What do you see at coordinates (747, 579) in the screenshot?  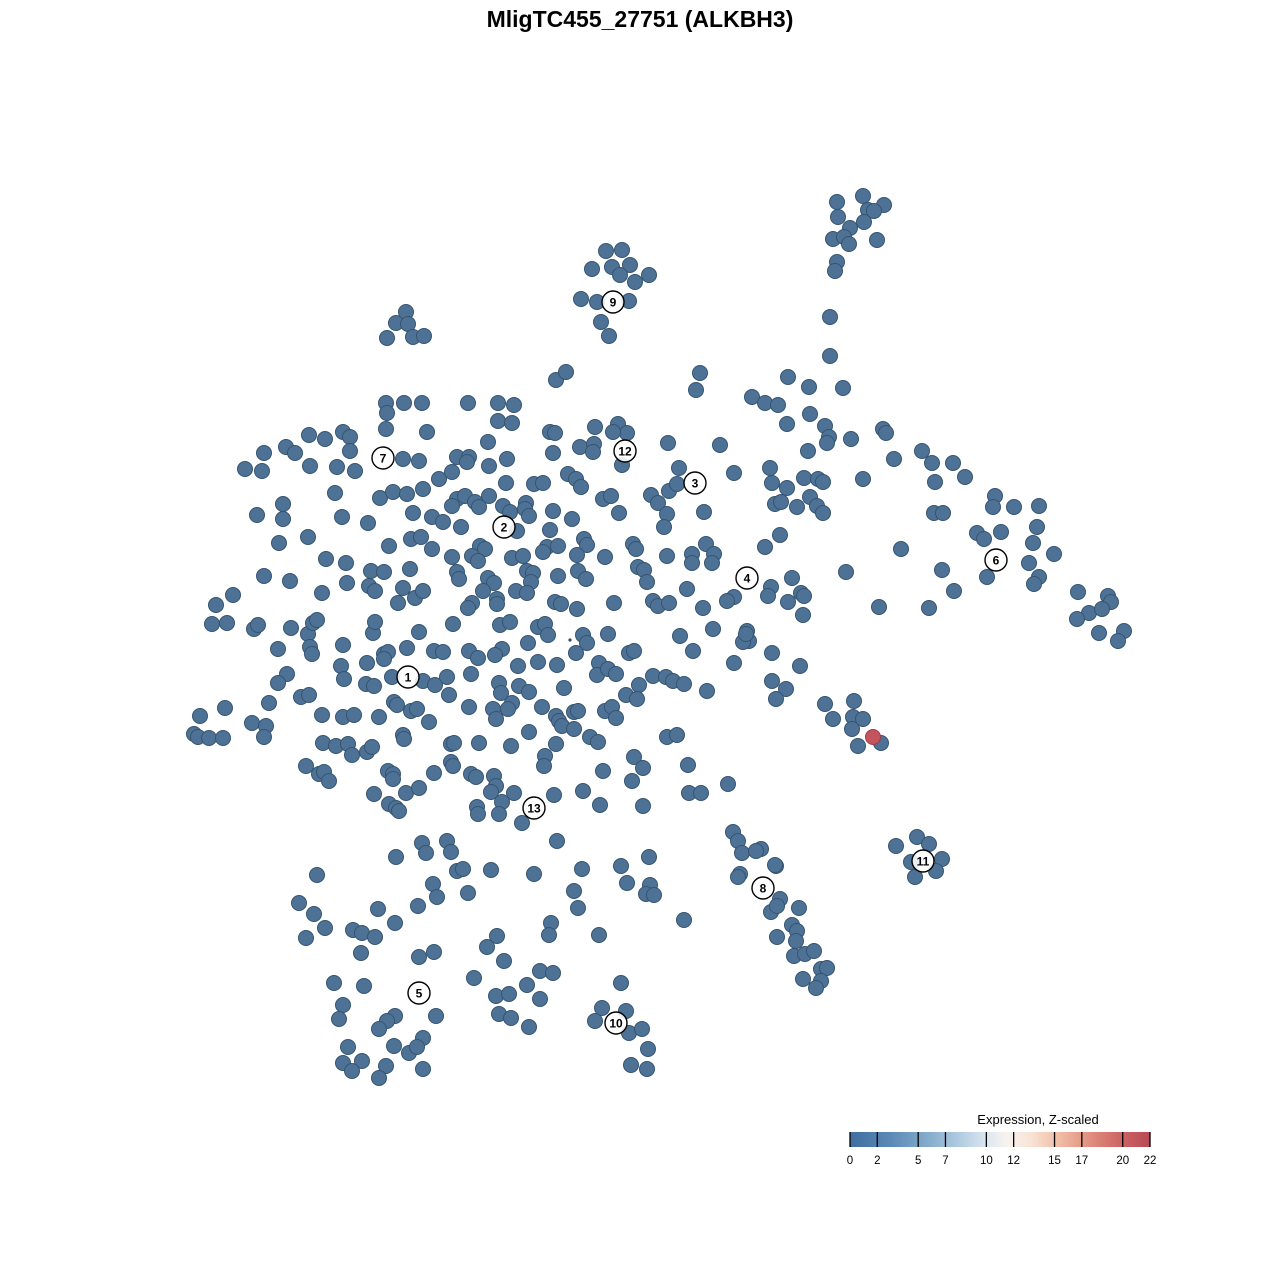 I see `cluster-label-text: 4` at bounding box center [747, 579].